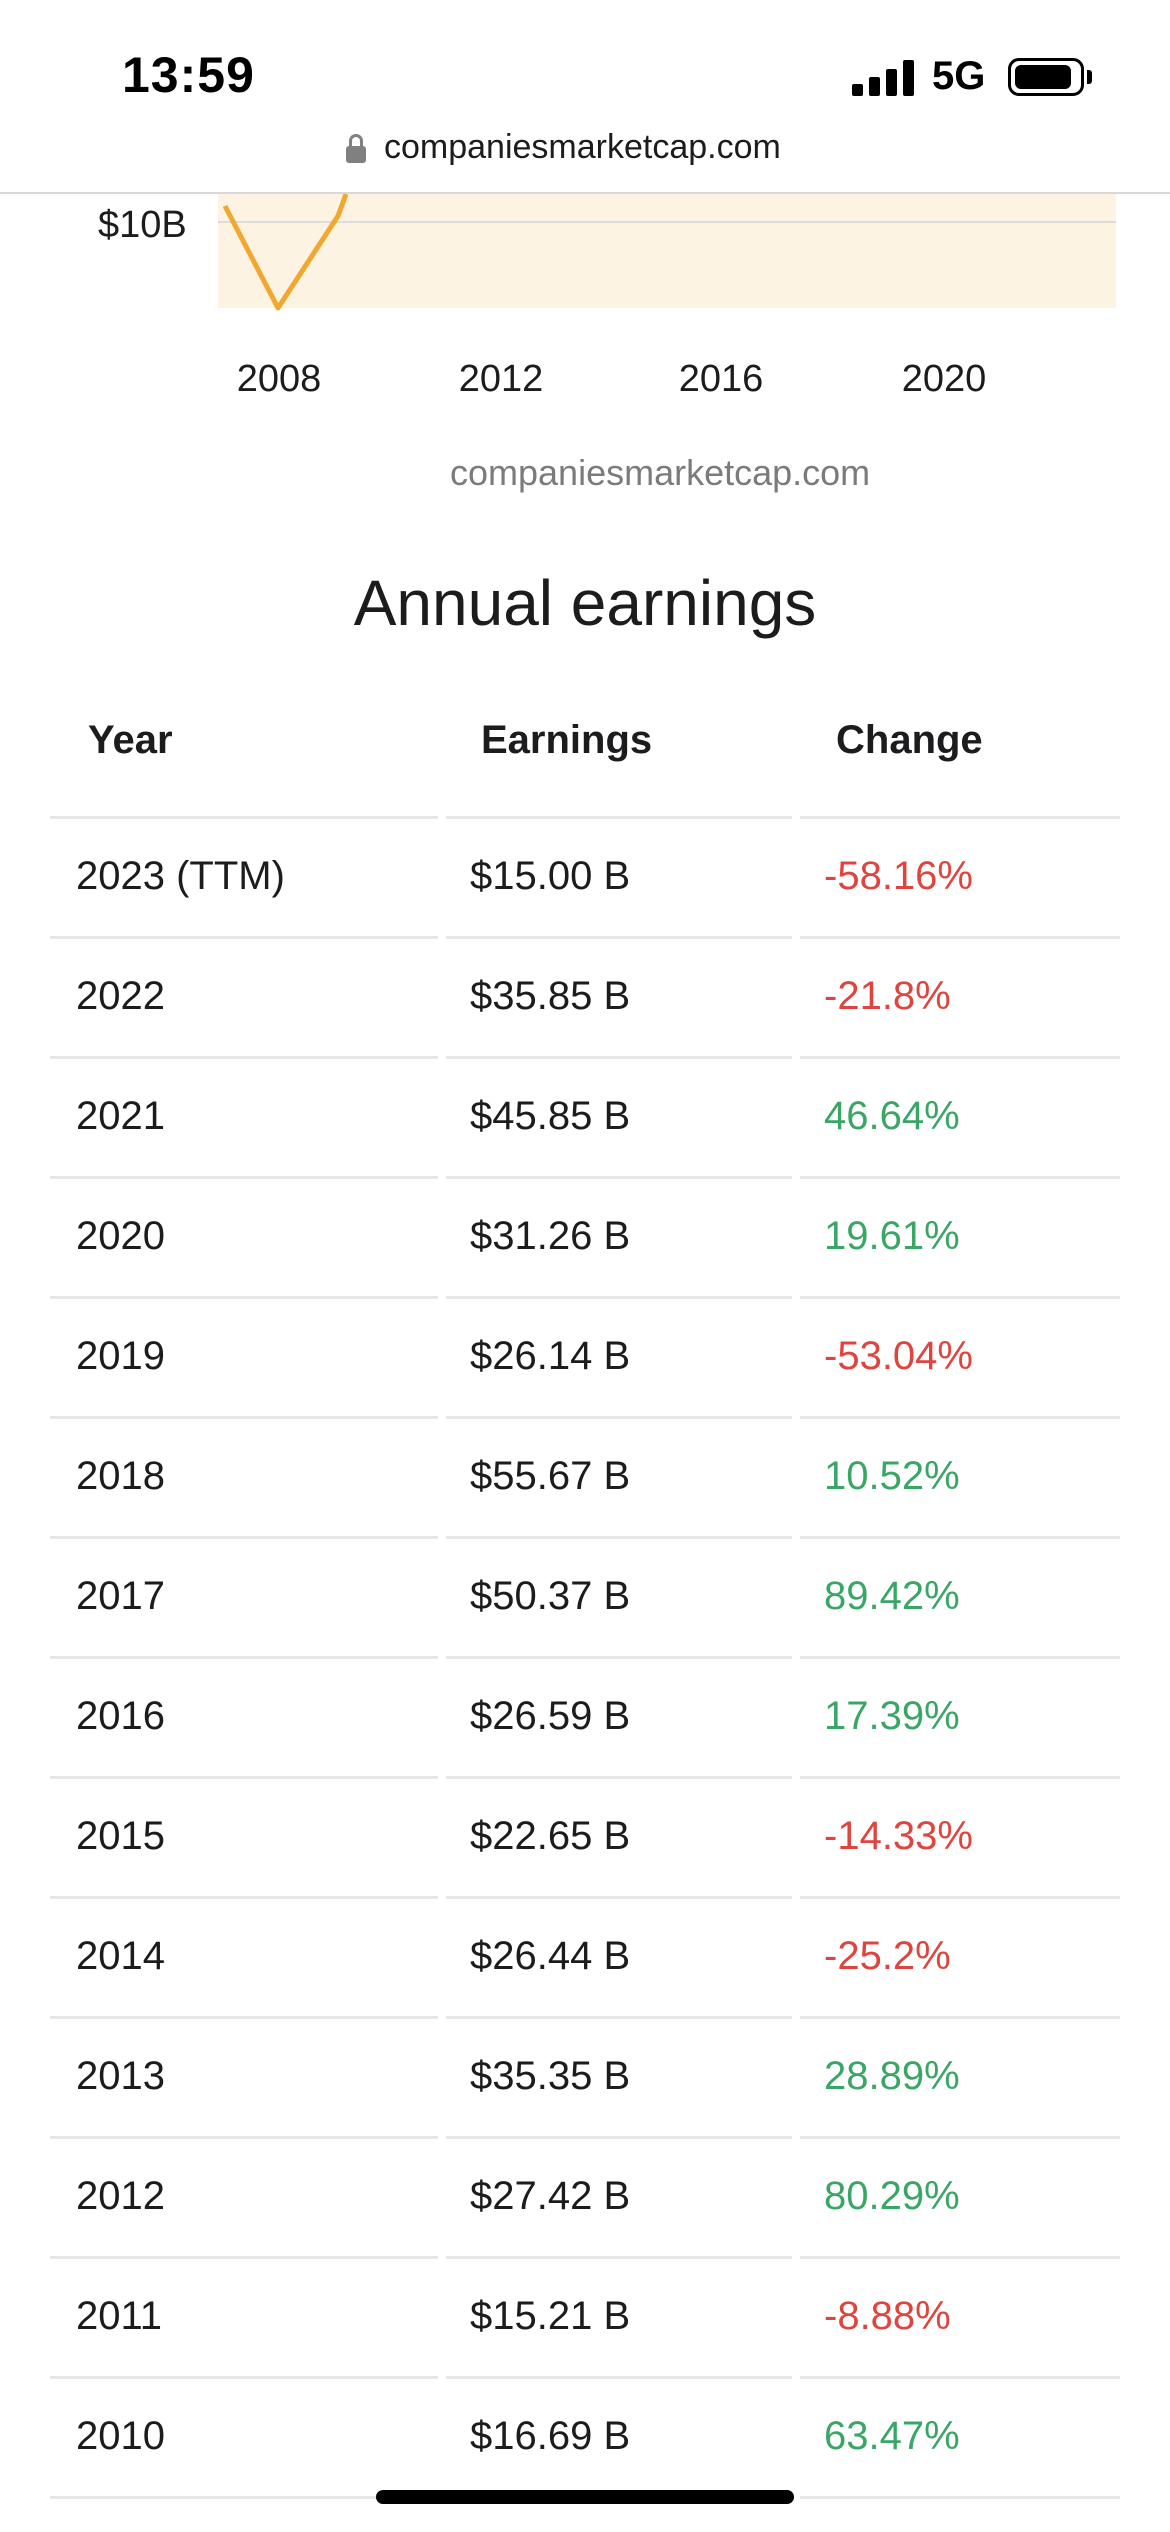 The image size is (1170, 2532). What do you see at coordinates (1089, 77) in the screenshot?
I see `battery-cap-icon` at bounding box center [1089, 77].